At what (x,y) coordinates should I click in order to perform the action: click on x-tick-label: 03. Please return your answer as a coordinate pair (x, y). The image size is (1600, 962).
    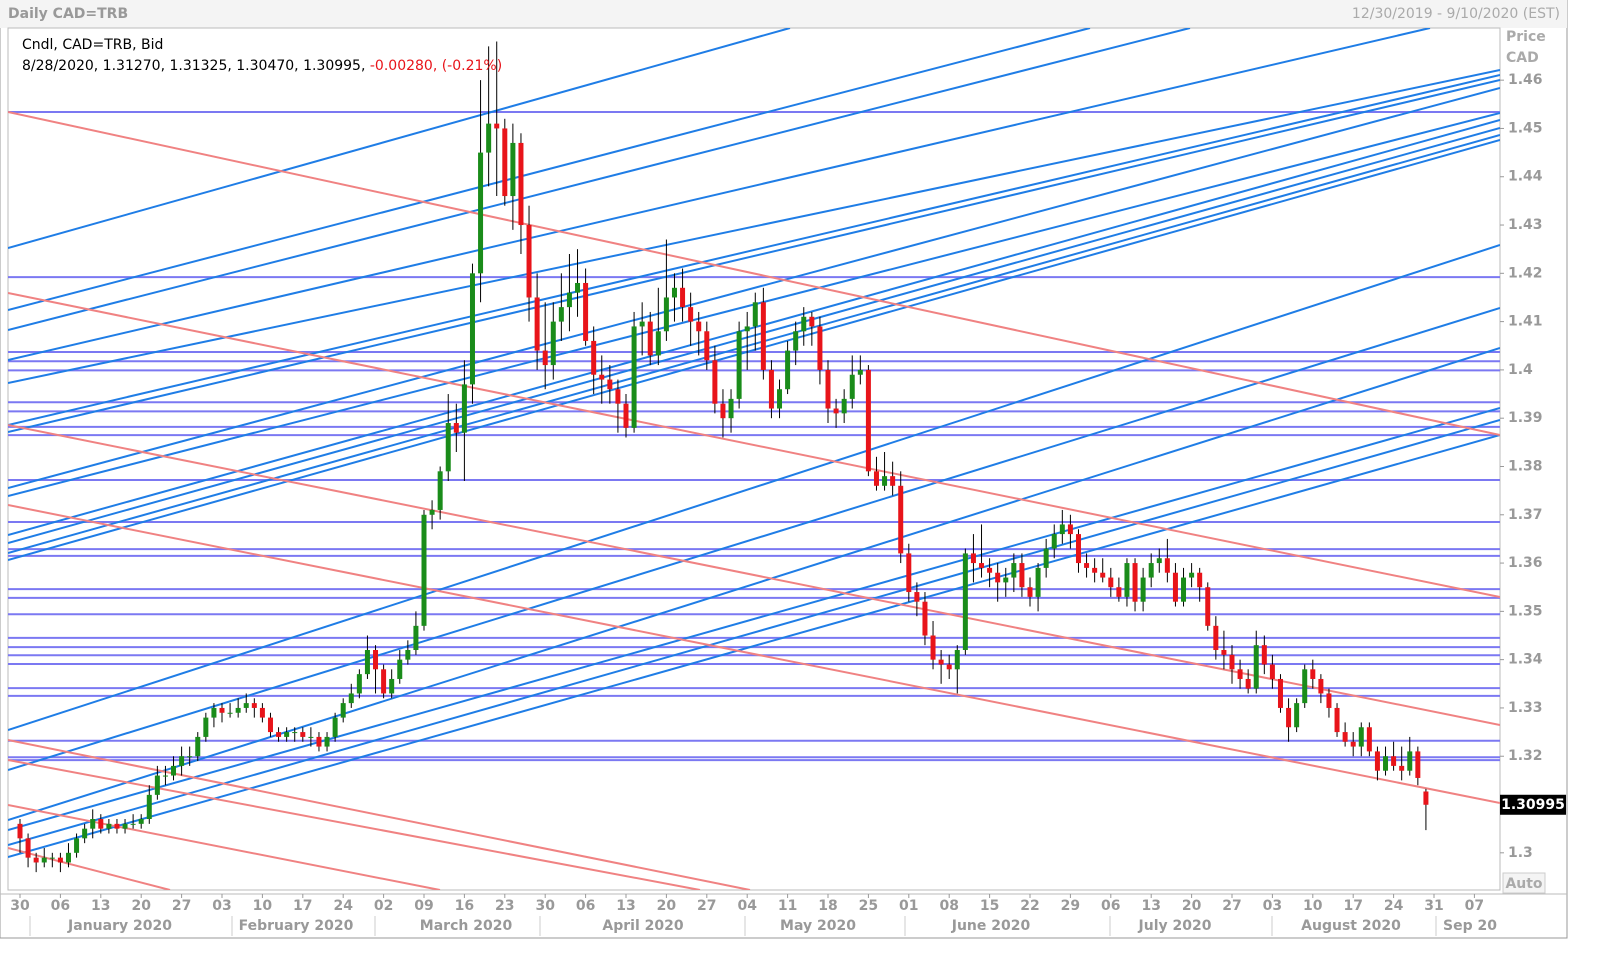
    Looking at the image, I should click on (221, 906).